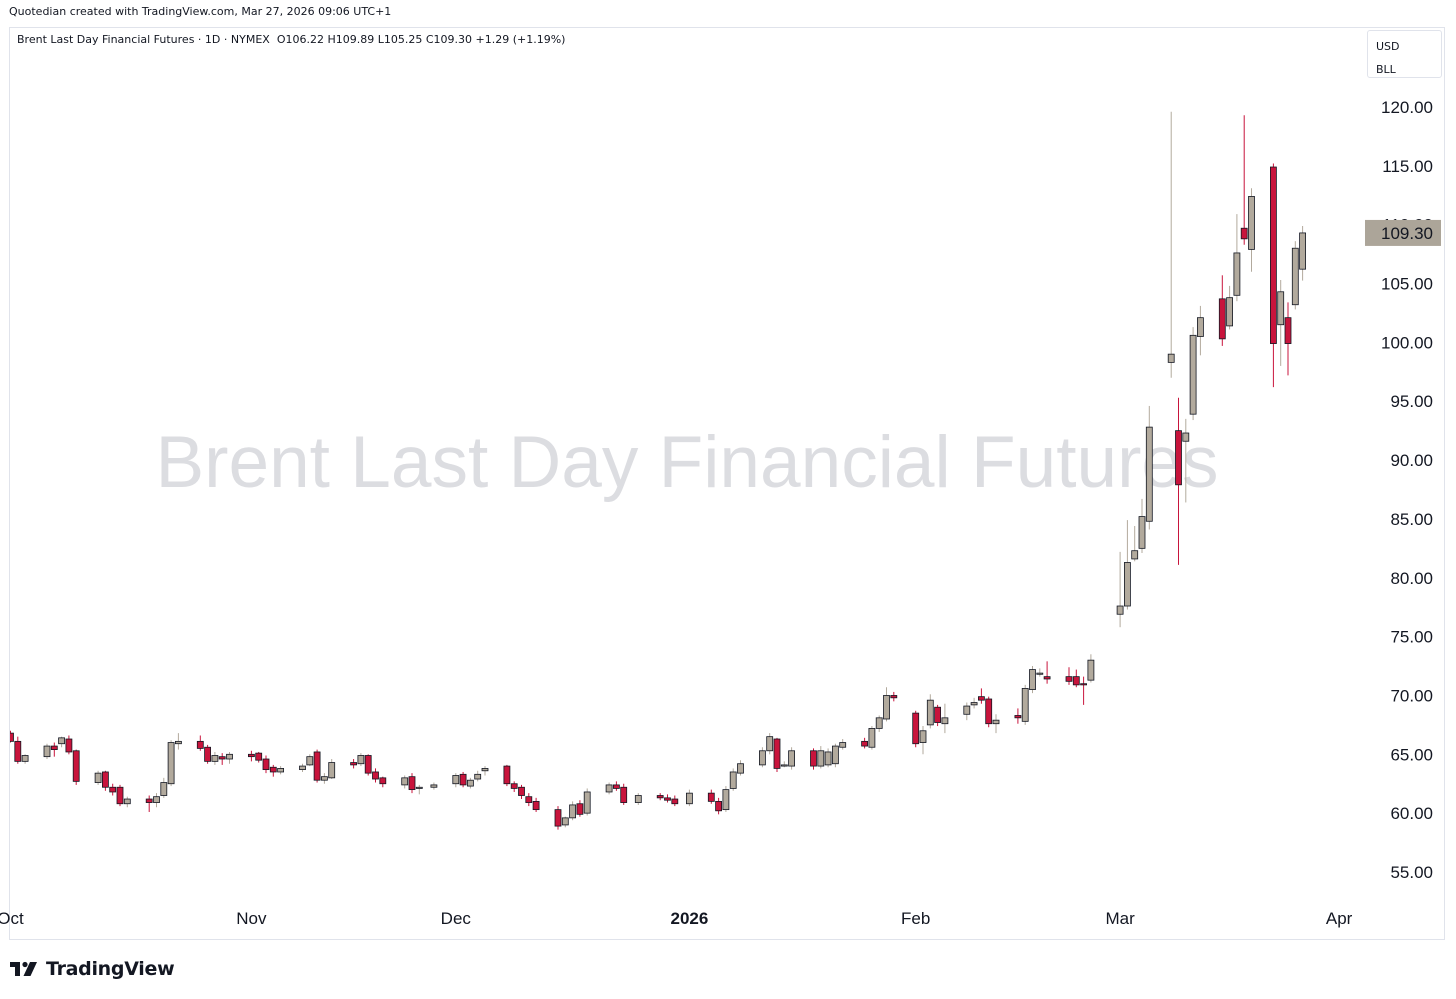  What do you see at coordinates (915, 918) in the screenshot?
I see `time-tick-label: Feb` at bounding box center [915, 918].